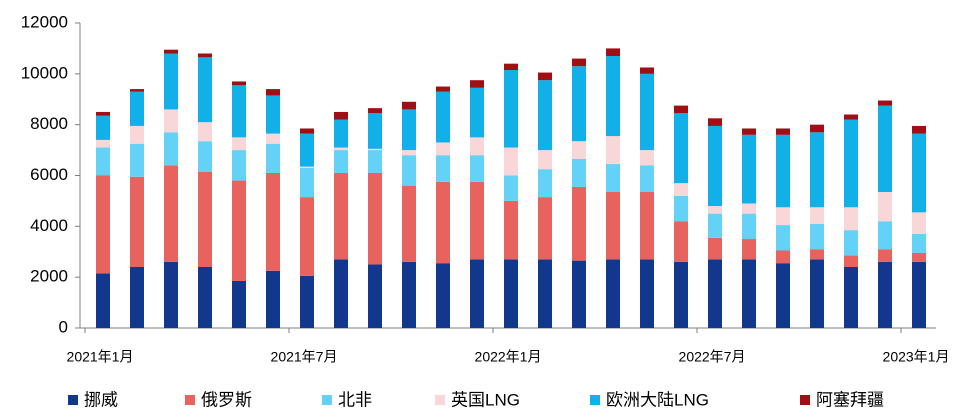  Describe the element at coordinates (850, 399) in the screenshot. I see `legend-label: 阿塞拜疆` at that location.